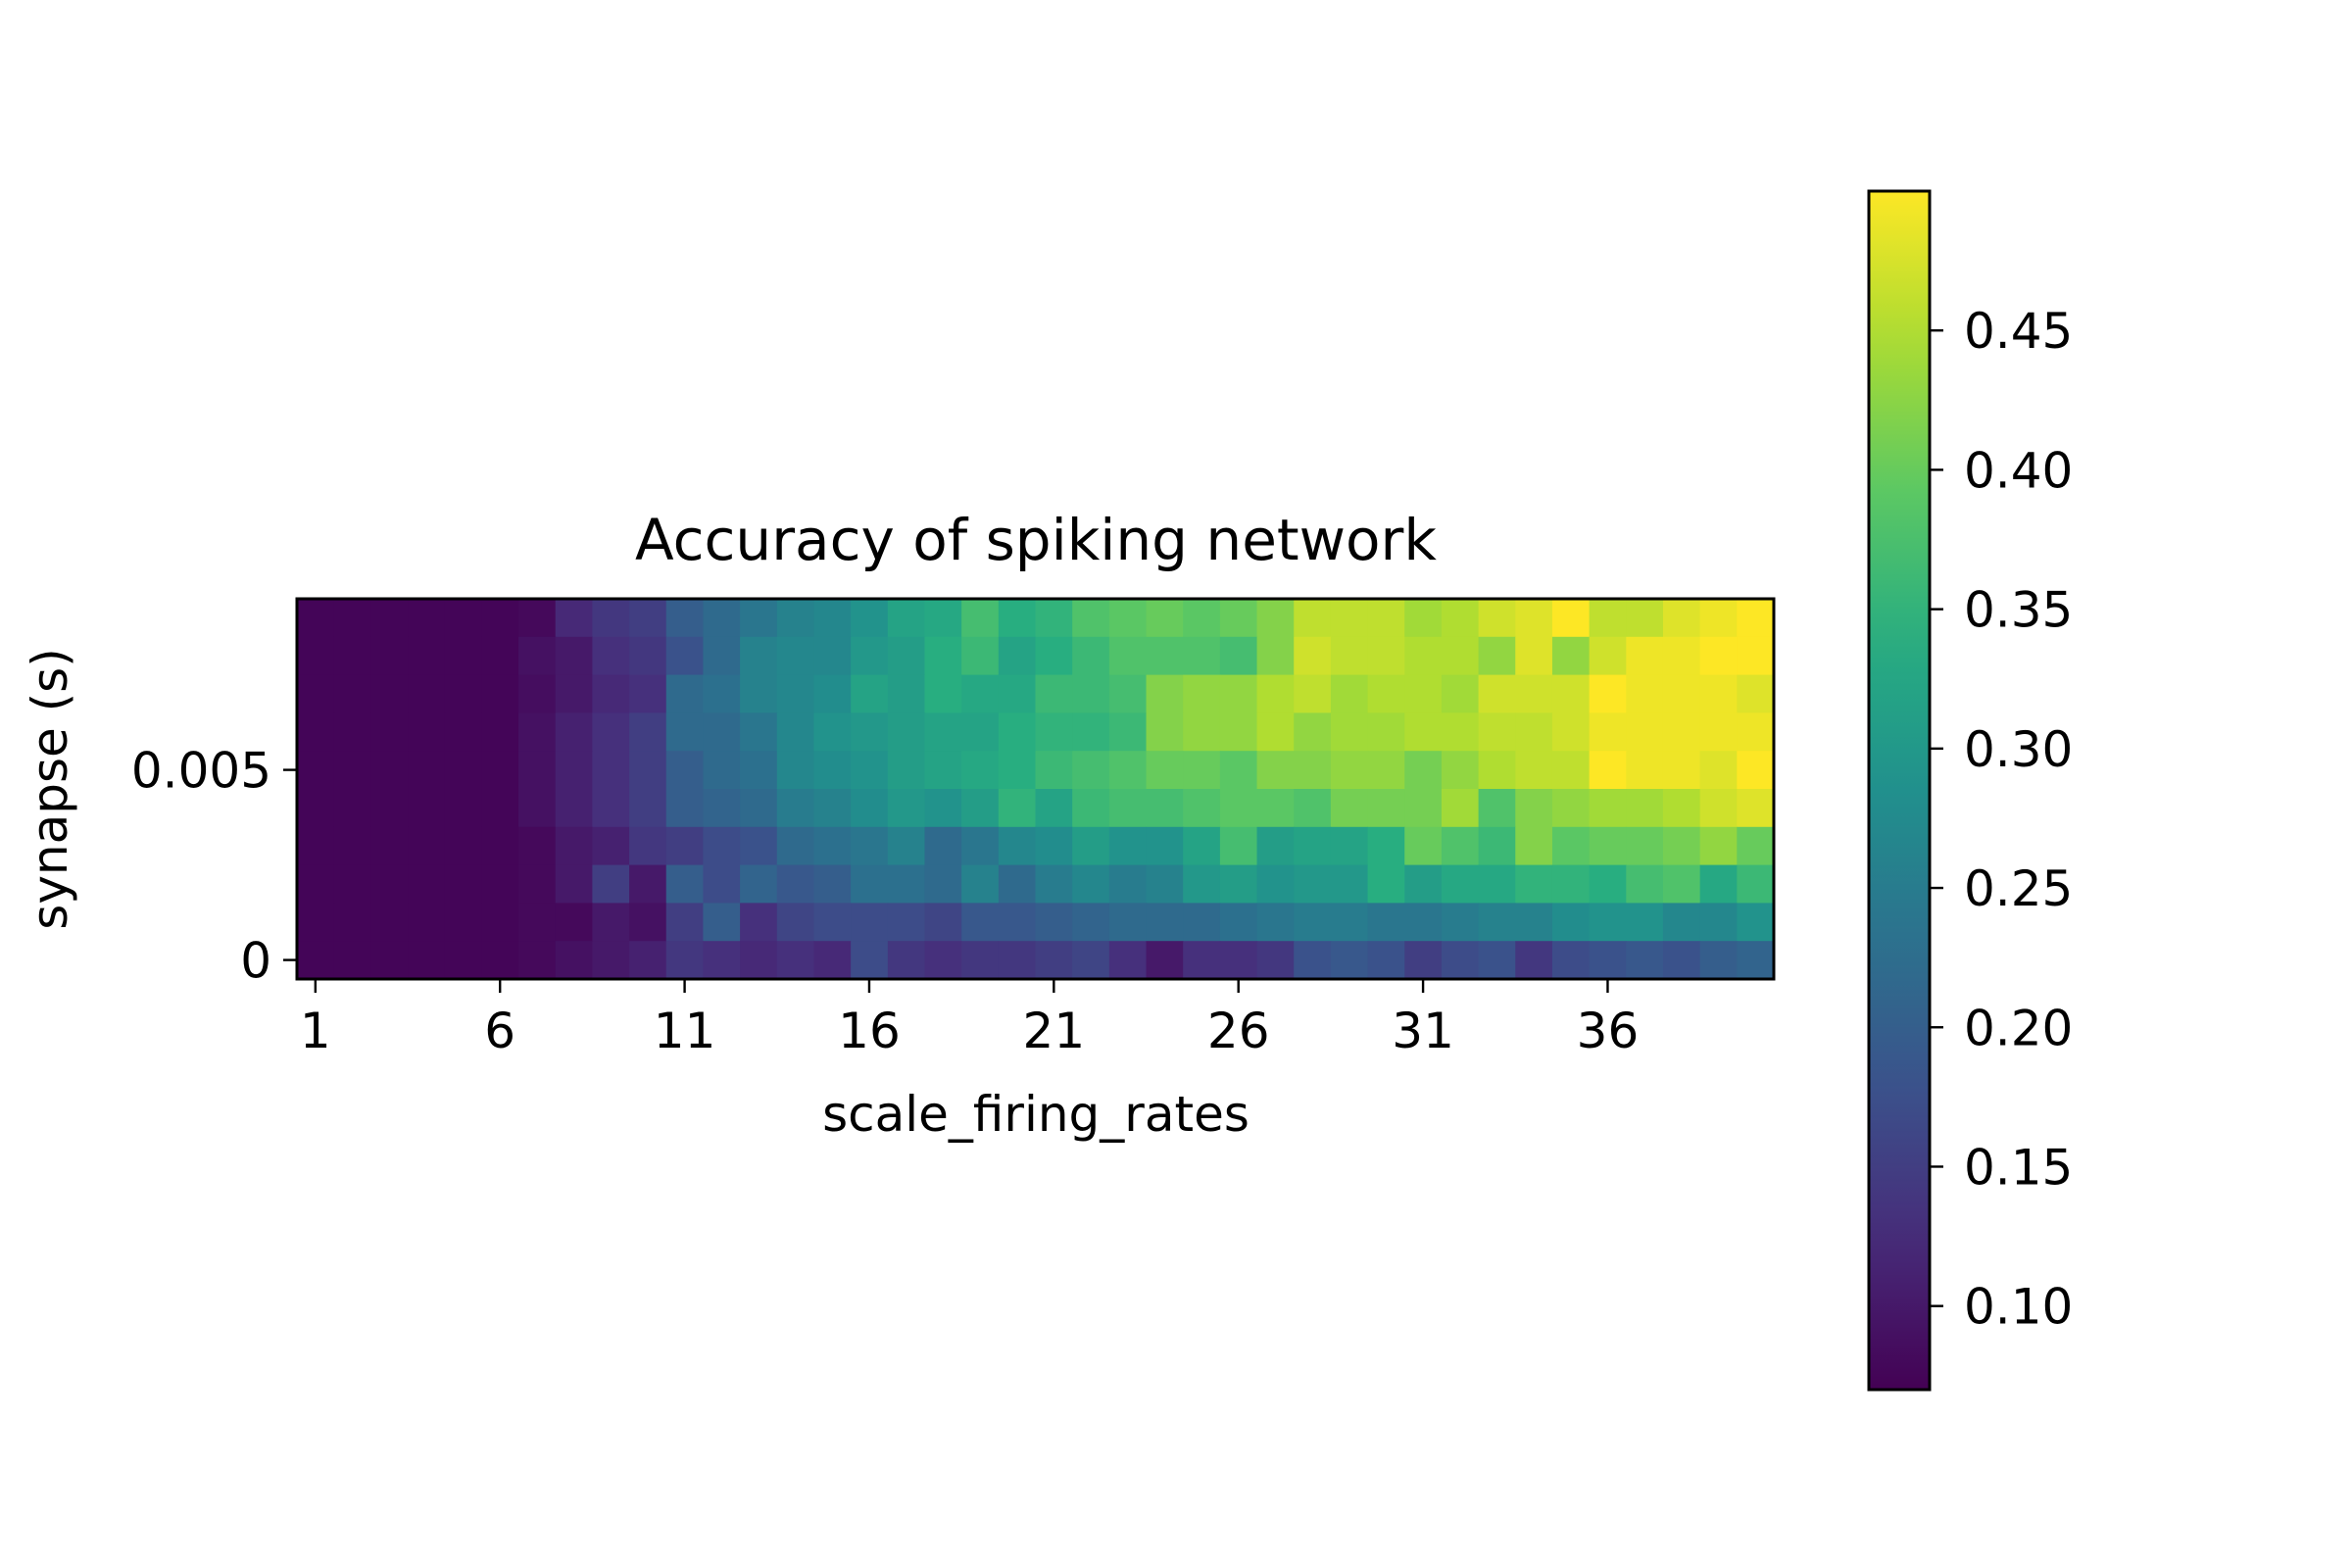 The width and height of the screenshot is (2352, 1568). What do you see at coordinates (685, 1031) in the screenshot?
I see `x-tick-label: 11` at bounding box center [685, 1031].